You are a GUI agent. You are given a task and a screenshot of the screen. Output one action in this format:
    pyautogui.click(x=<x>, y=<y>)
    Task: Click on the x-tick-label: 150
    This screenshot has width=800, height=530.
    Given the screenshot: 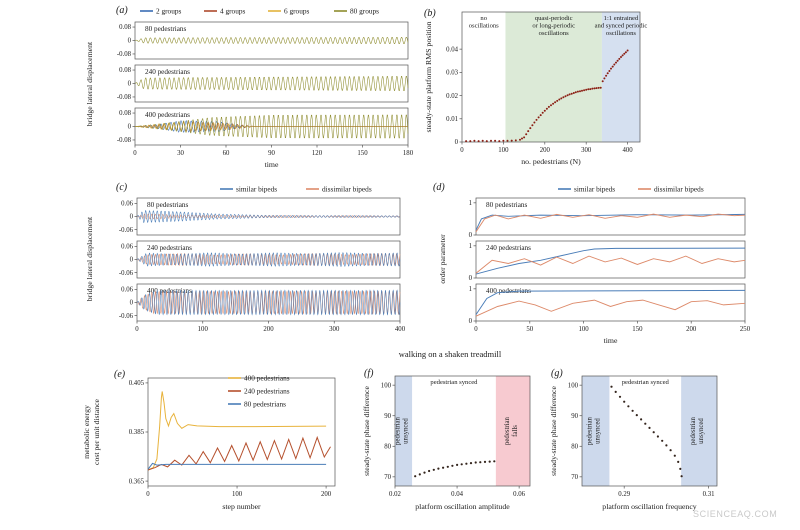 What is the action you would take?
    pyautogui.click(x=637, y=329)
    